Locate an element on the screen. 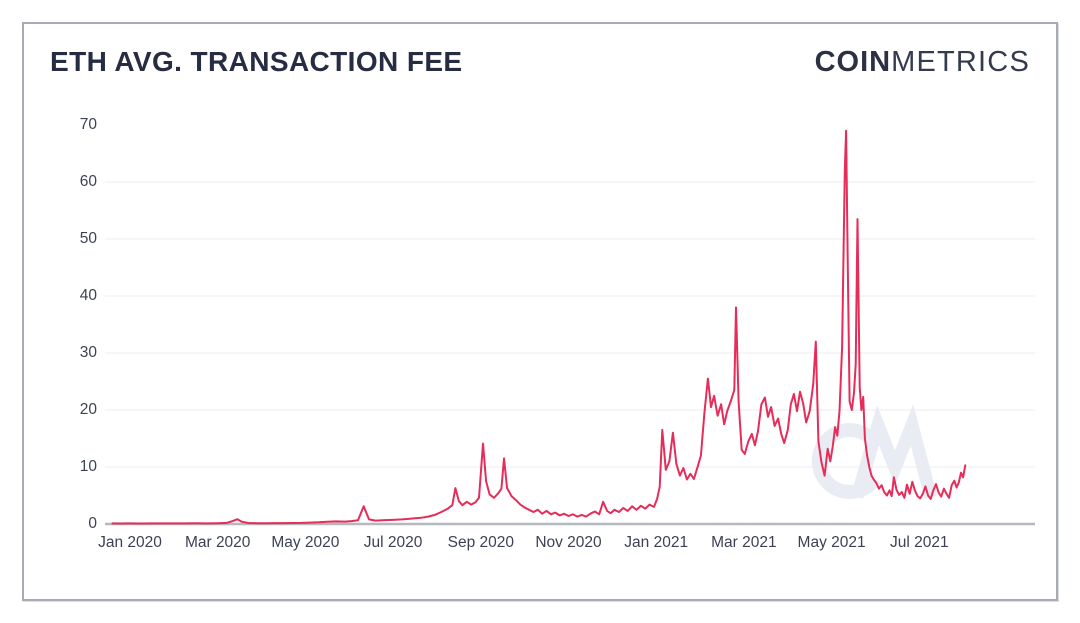  y-tick-label: 60 is located at coordinates (88, 181).